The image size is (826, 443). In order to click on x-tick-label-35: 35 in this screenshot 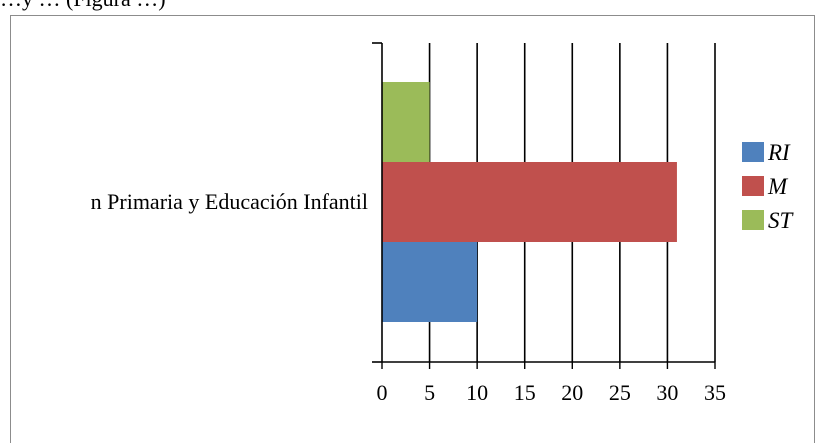, I will do `click(715, 392)`.